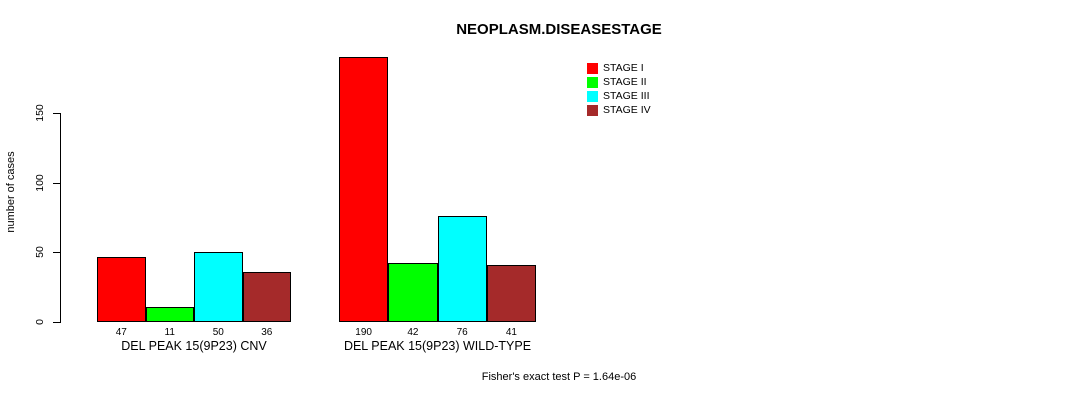 The image size is (1090, 400). What do you see at coordinates (625, 82) in the screenshot?
I see `legend-item-label: STAGE II` at bounding box center [625, 82].